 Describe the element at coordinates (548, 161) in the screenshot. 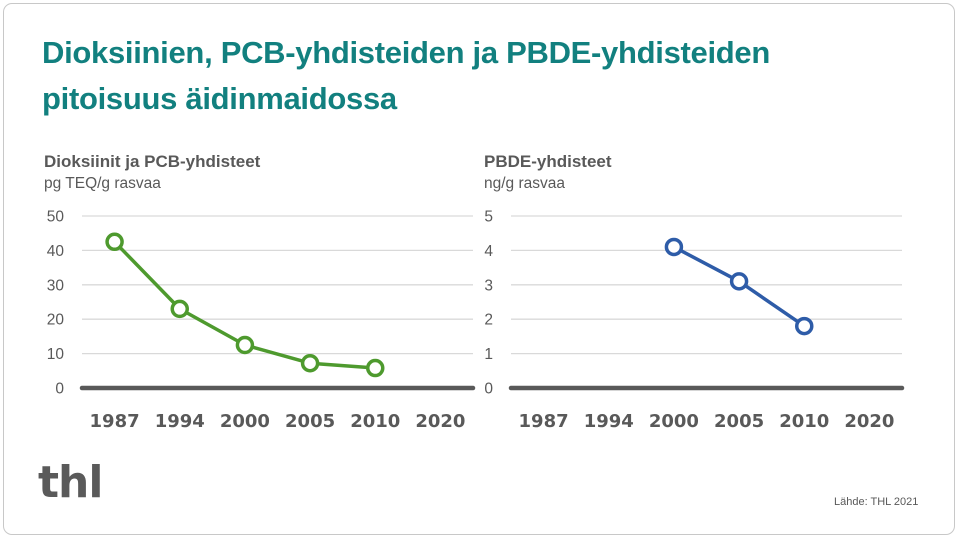

I see `right-chart-heading: PBDE-yhdisteet` at that location.